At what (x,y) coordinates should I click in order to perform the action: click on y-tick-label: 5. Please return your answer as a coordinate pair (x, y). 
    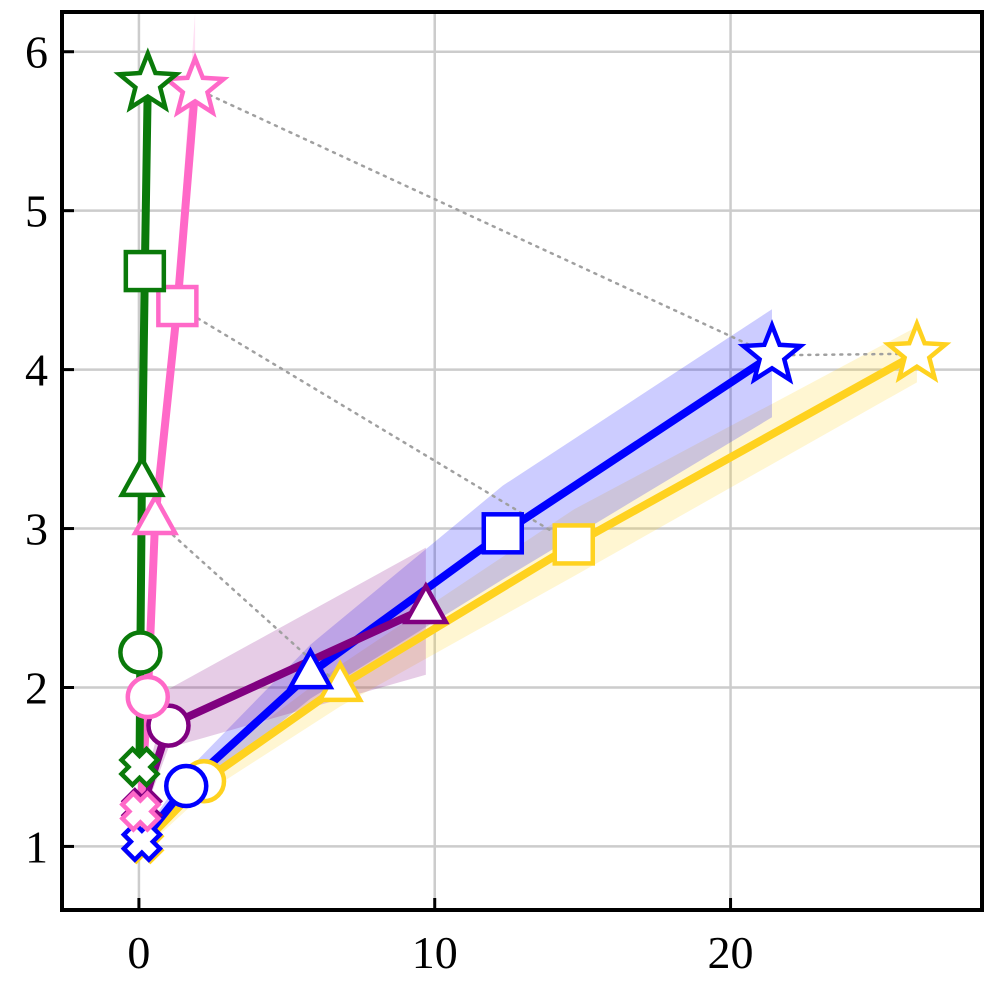
    Looking at the image, I should click on (36, 211).